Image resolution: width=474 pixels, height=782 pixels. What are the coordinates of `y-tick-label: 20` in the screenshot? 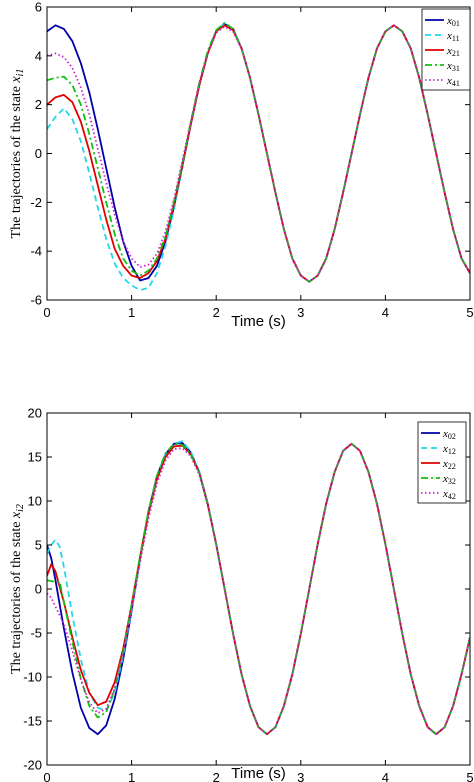 It's located at (35, 413).